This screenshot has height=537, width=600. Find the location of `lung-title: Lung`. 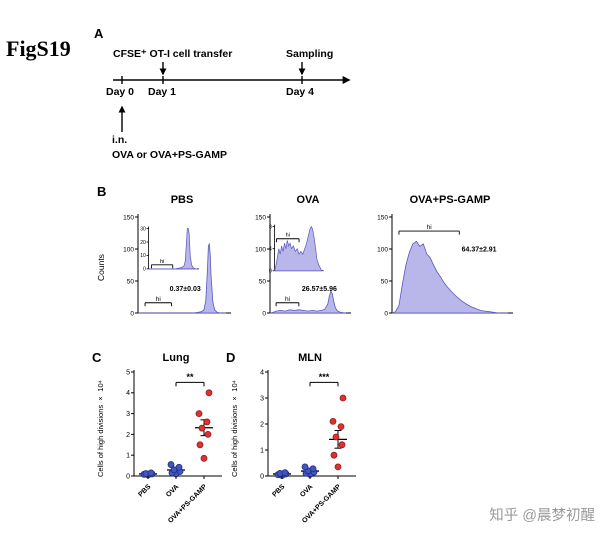

lung-title: Lung is located at coordinates (176, 358).